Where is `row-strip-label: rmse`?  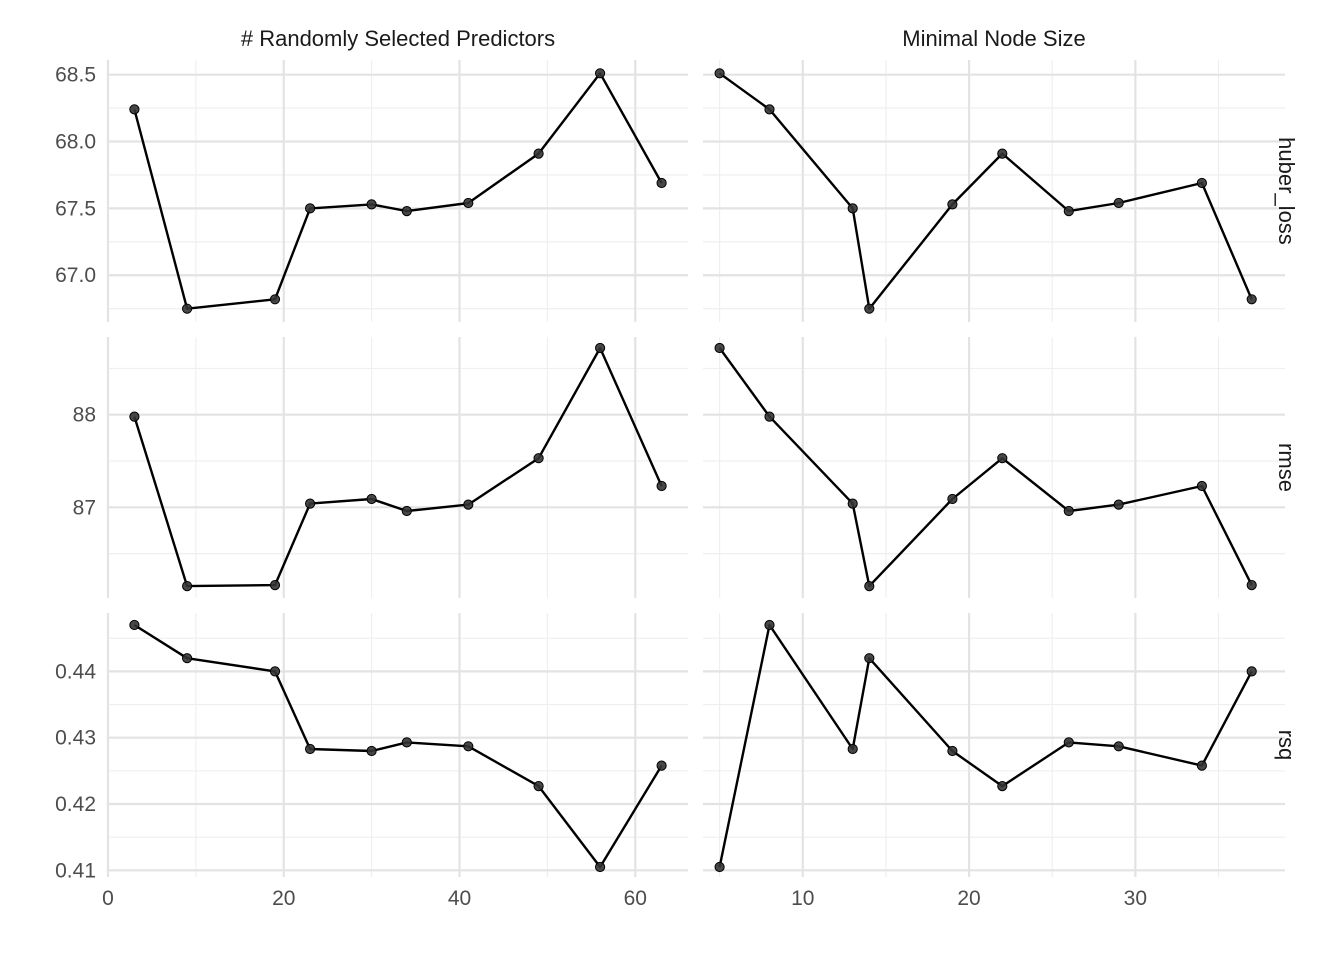 row-strip-label: rmse is located at coordinates (1286, 467).